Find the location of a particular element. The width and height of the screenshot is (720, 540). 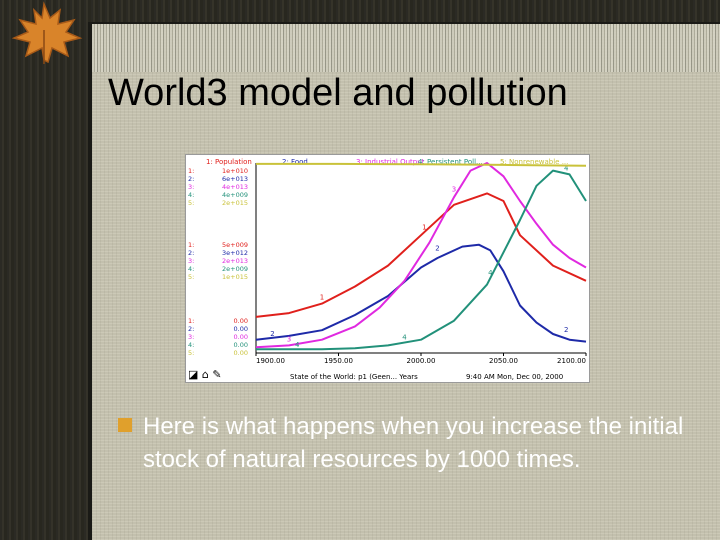

left-decor-band is located at coordinates (44, 270).